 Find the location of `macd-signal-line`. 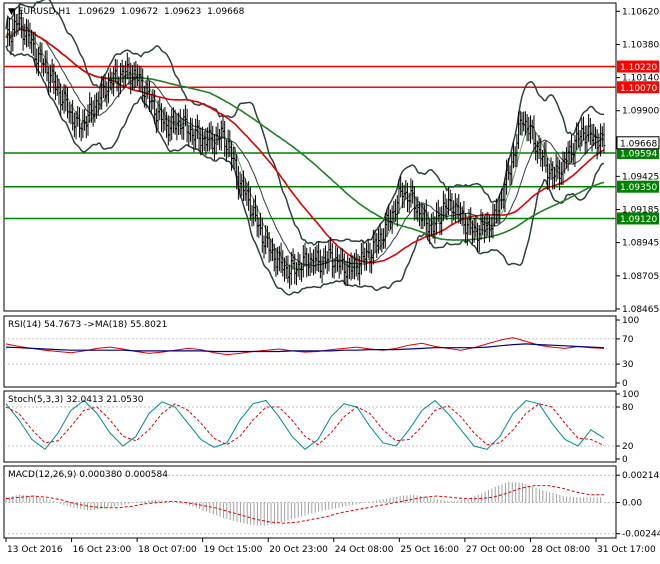

macd-signal-line is located at coordinates (304, 504).